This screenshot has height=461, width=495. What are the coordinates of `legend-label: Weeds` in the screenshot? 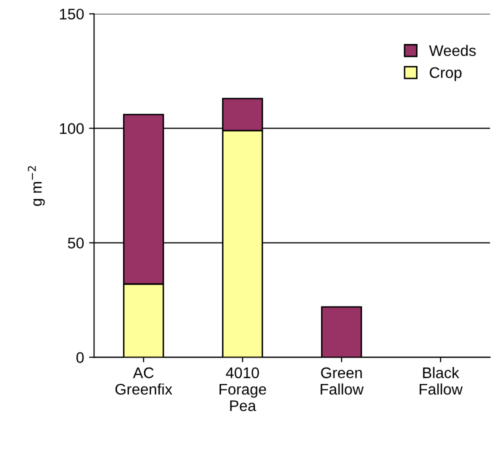 It's located at (452, 50).